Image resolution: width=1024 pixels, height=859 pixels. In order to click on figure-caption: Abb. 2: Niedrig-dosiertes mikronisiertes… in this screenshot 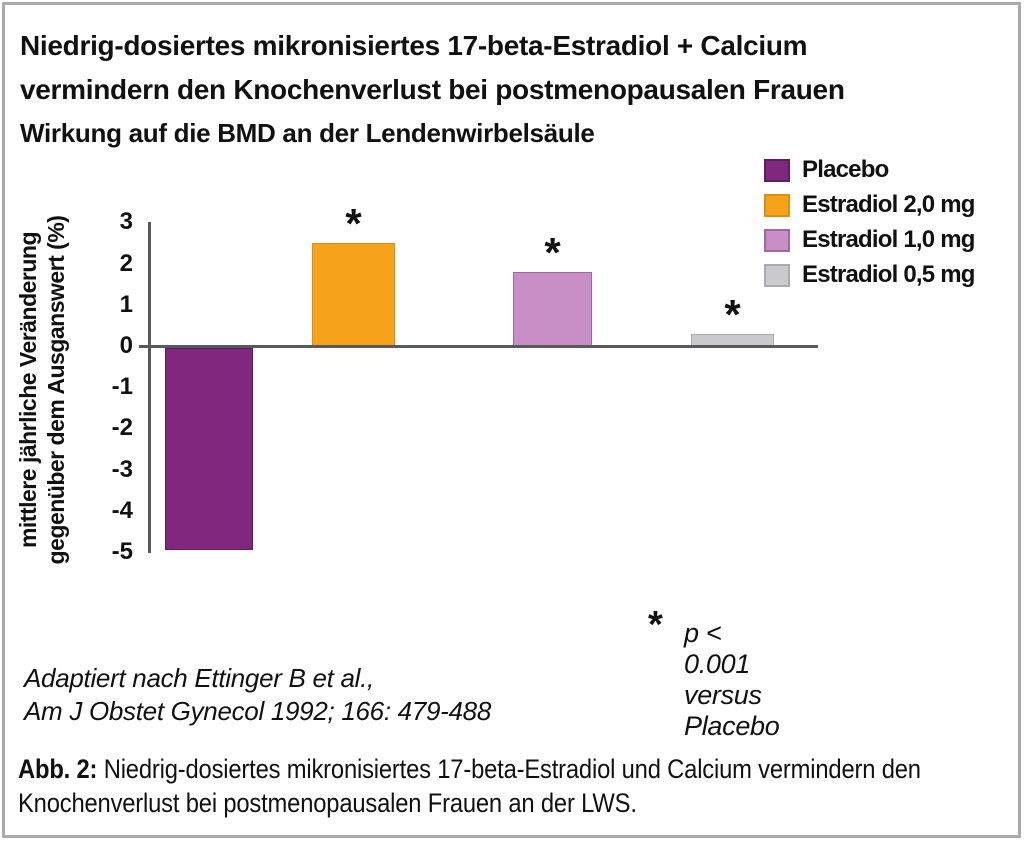, I will do `click(493, 786)`.